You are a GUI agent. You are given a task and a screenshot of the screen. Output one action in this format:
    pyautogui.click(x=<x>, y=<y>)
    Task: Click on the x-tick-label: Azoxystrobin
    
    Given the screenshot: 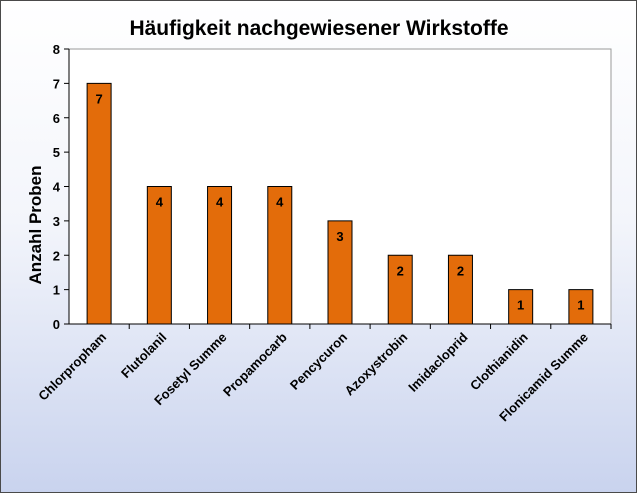 What is the action you would take?
    pyautogui.click(x=376, y=363)
    